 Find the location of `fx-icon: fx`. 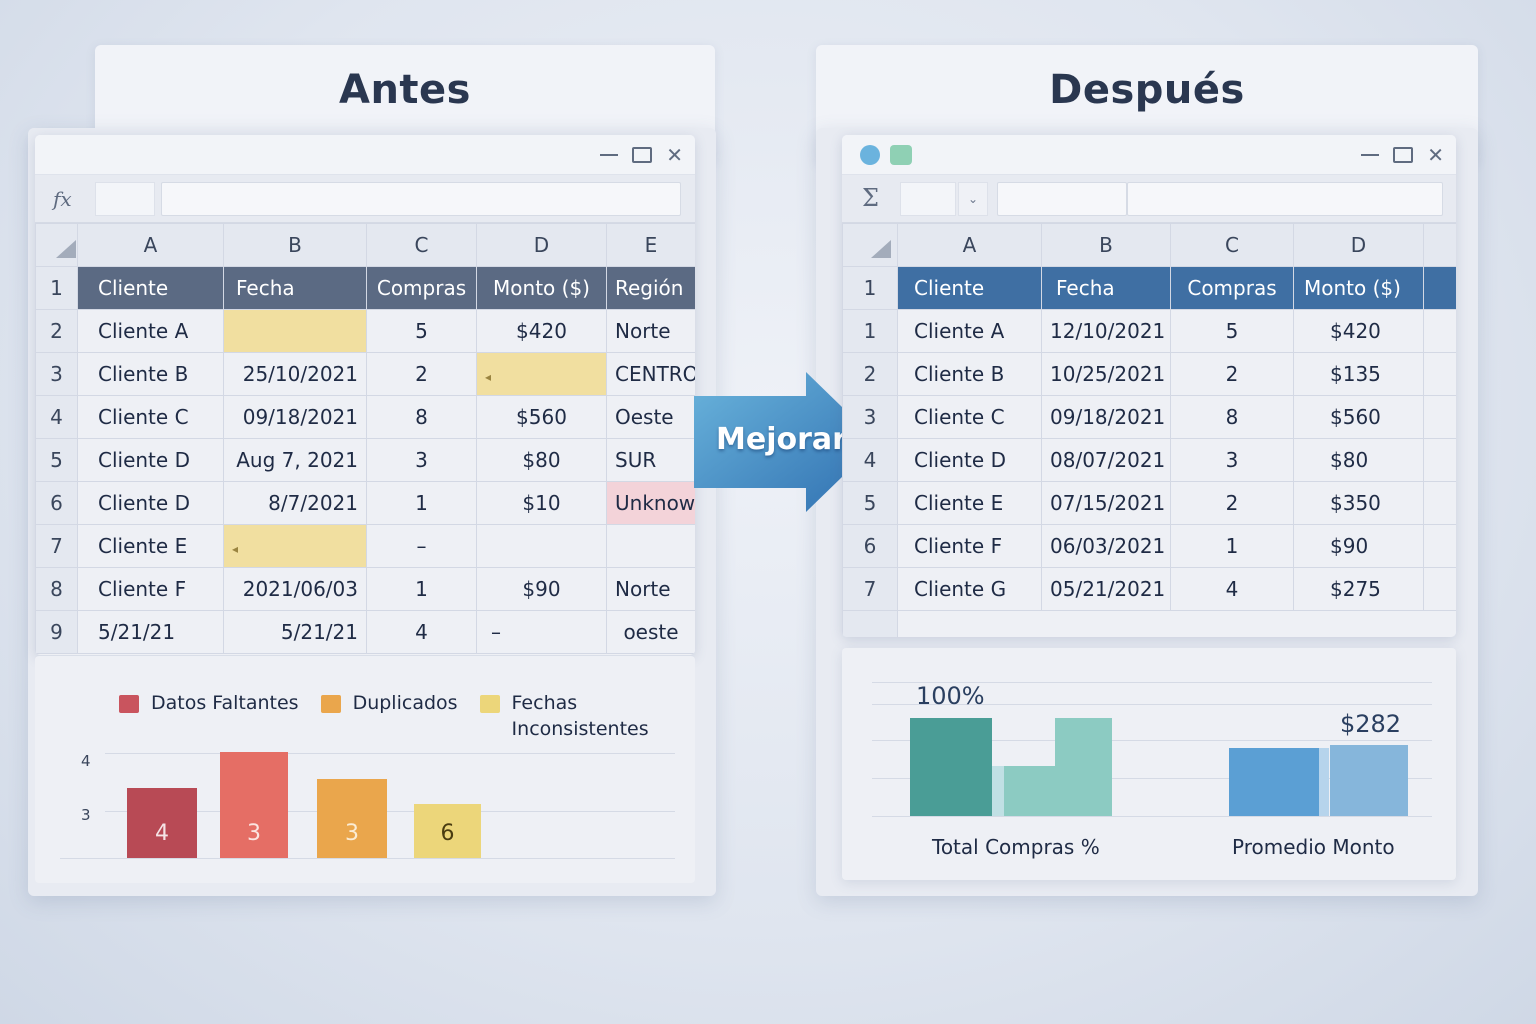

fx-icon: fx is located at coordinates (62, 199).